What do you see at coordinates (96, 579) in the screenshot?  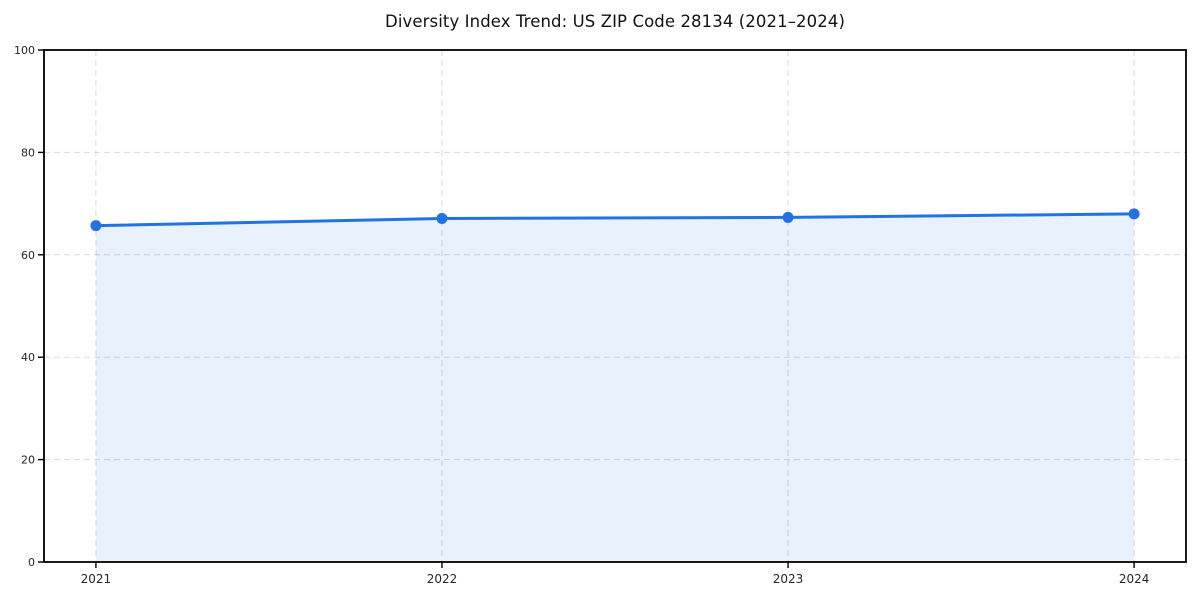 I see `x-tick-label: 2021` at bounding box center [96, 579].